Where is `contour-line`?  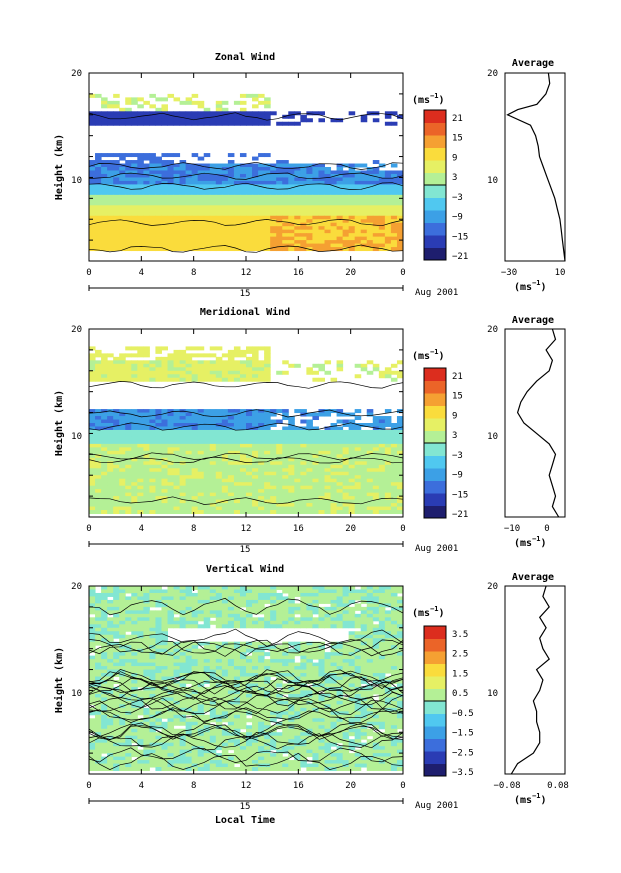
contour-line is located at coordinates (246, 385).